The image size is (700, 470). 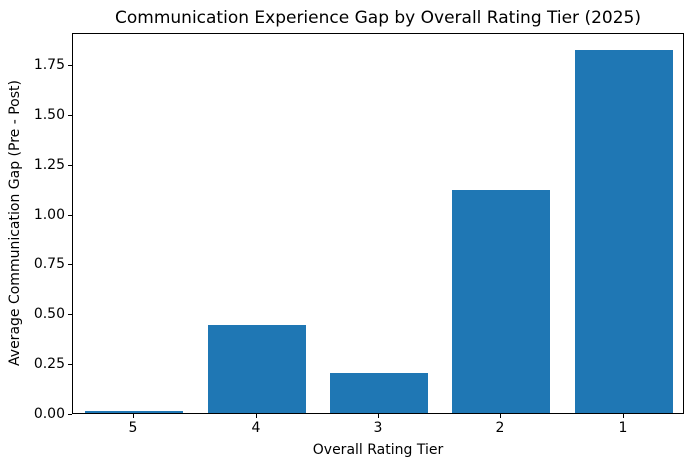 I want to click on y-tick-label: 0.00, so click(x=49, y=414).